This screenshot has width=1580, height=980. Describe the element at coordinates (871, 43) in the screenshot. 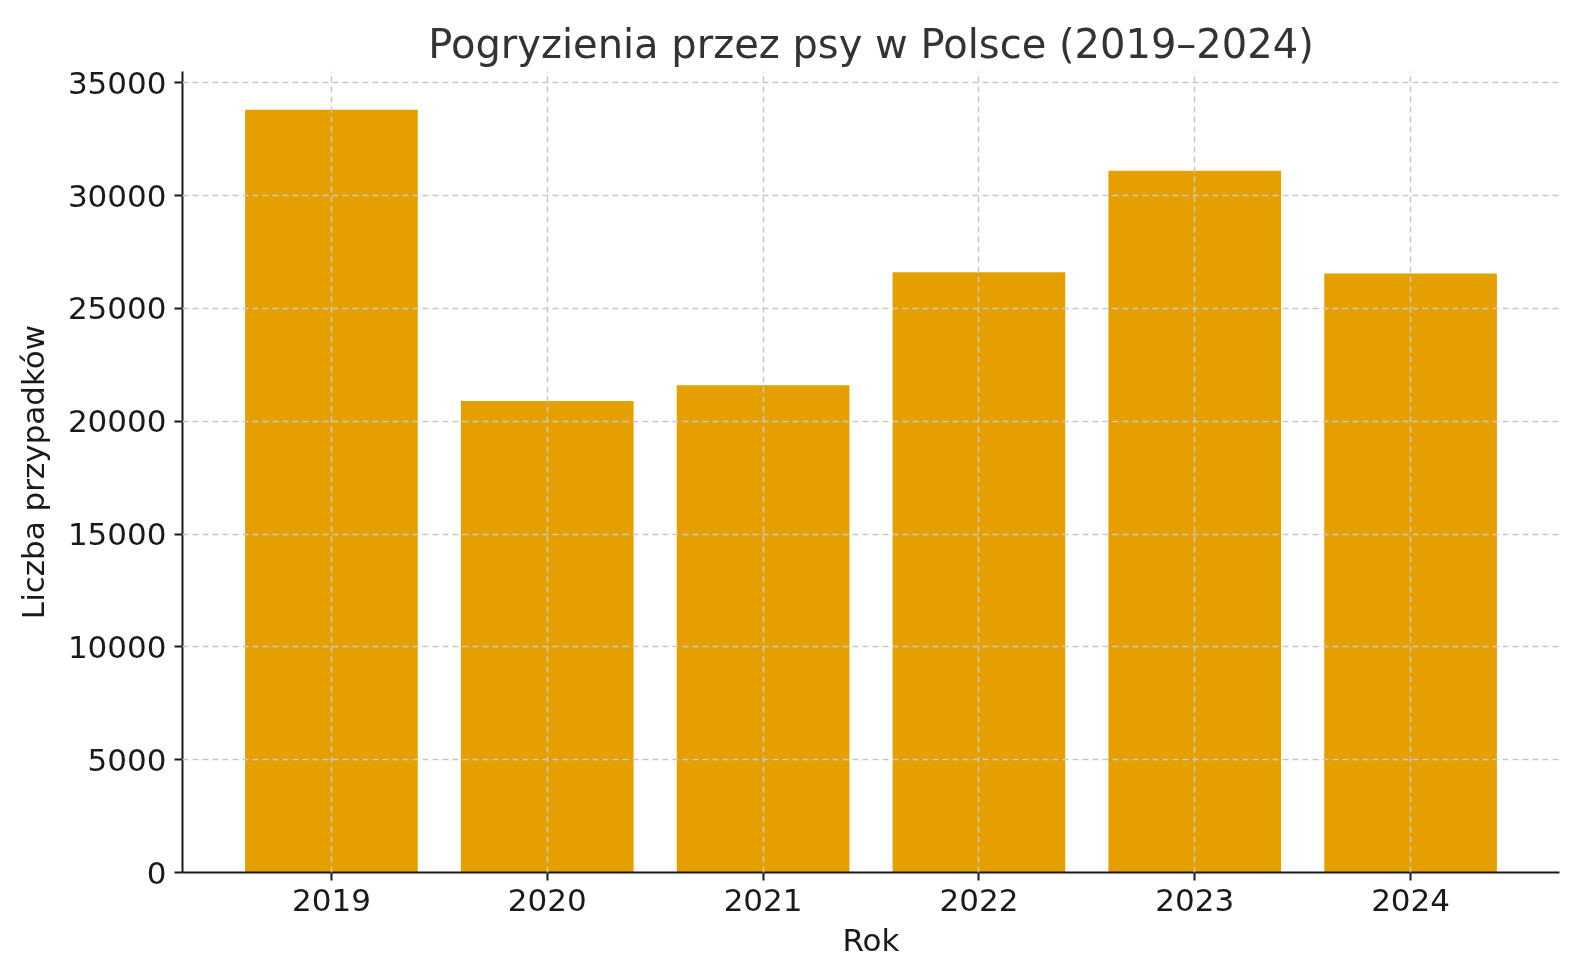

I see `chart-title: Pogryzienia przez psy w Polsce (2019–2024)` at that location.